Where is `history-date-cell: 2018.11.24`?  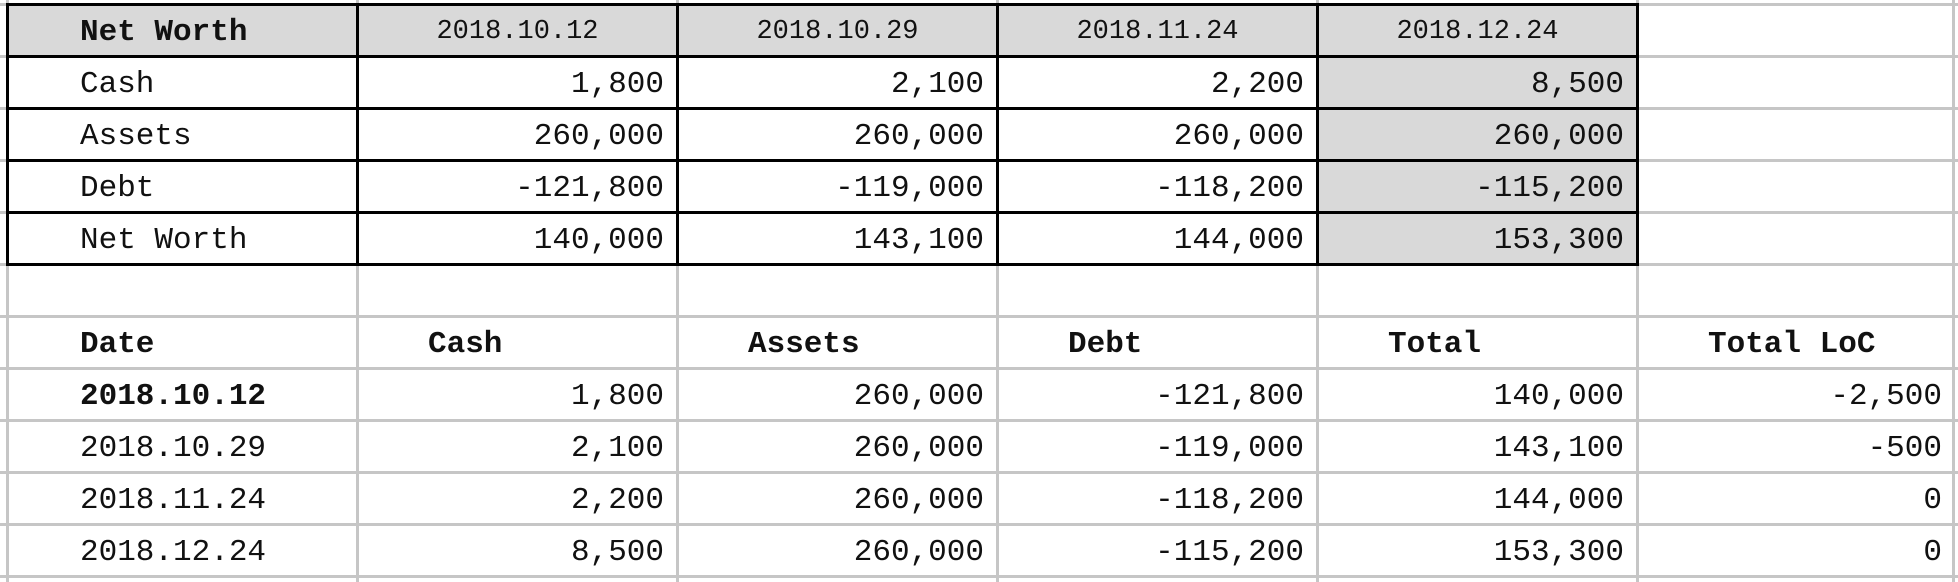 history-date-cell: 2018.11.24 is located at coordinates (173, 500).